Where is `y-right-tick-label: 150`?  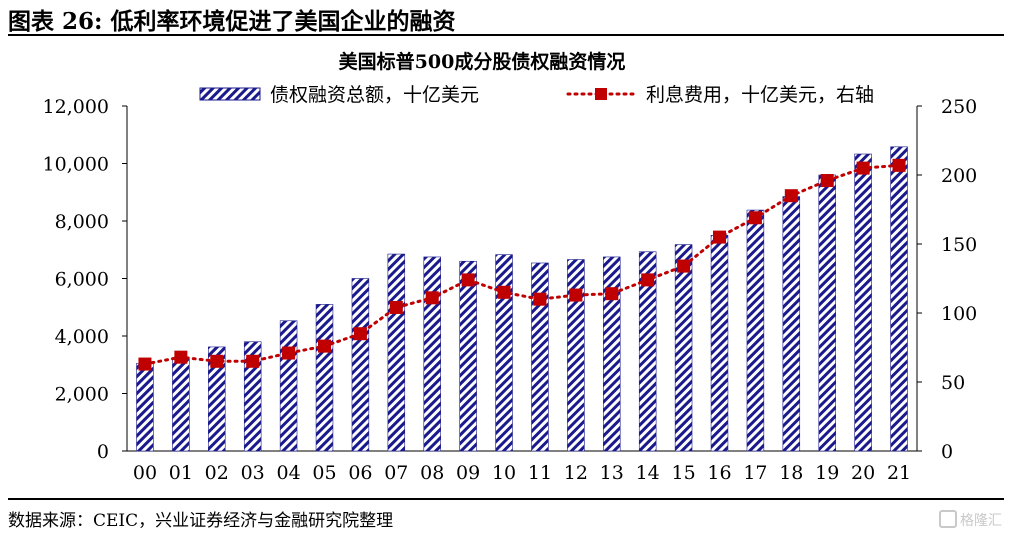 y-right-tick-label: 150 is located at coordinates (959, 245).